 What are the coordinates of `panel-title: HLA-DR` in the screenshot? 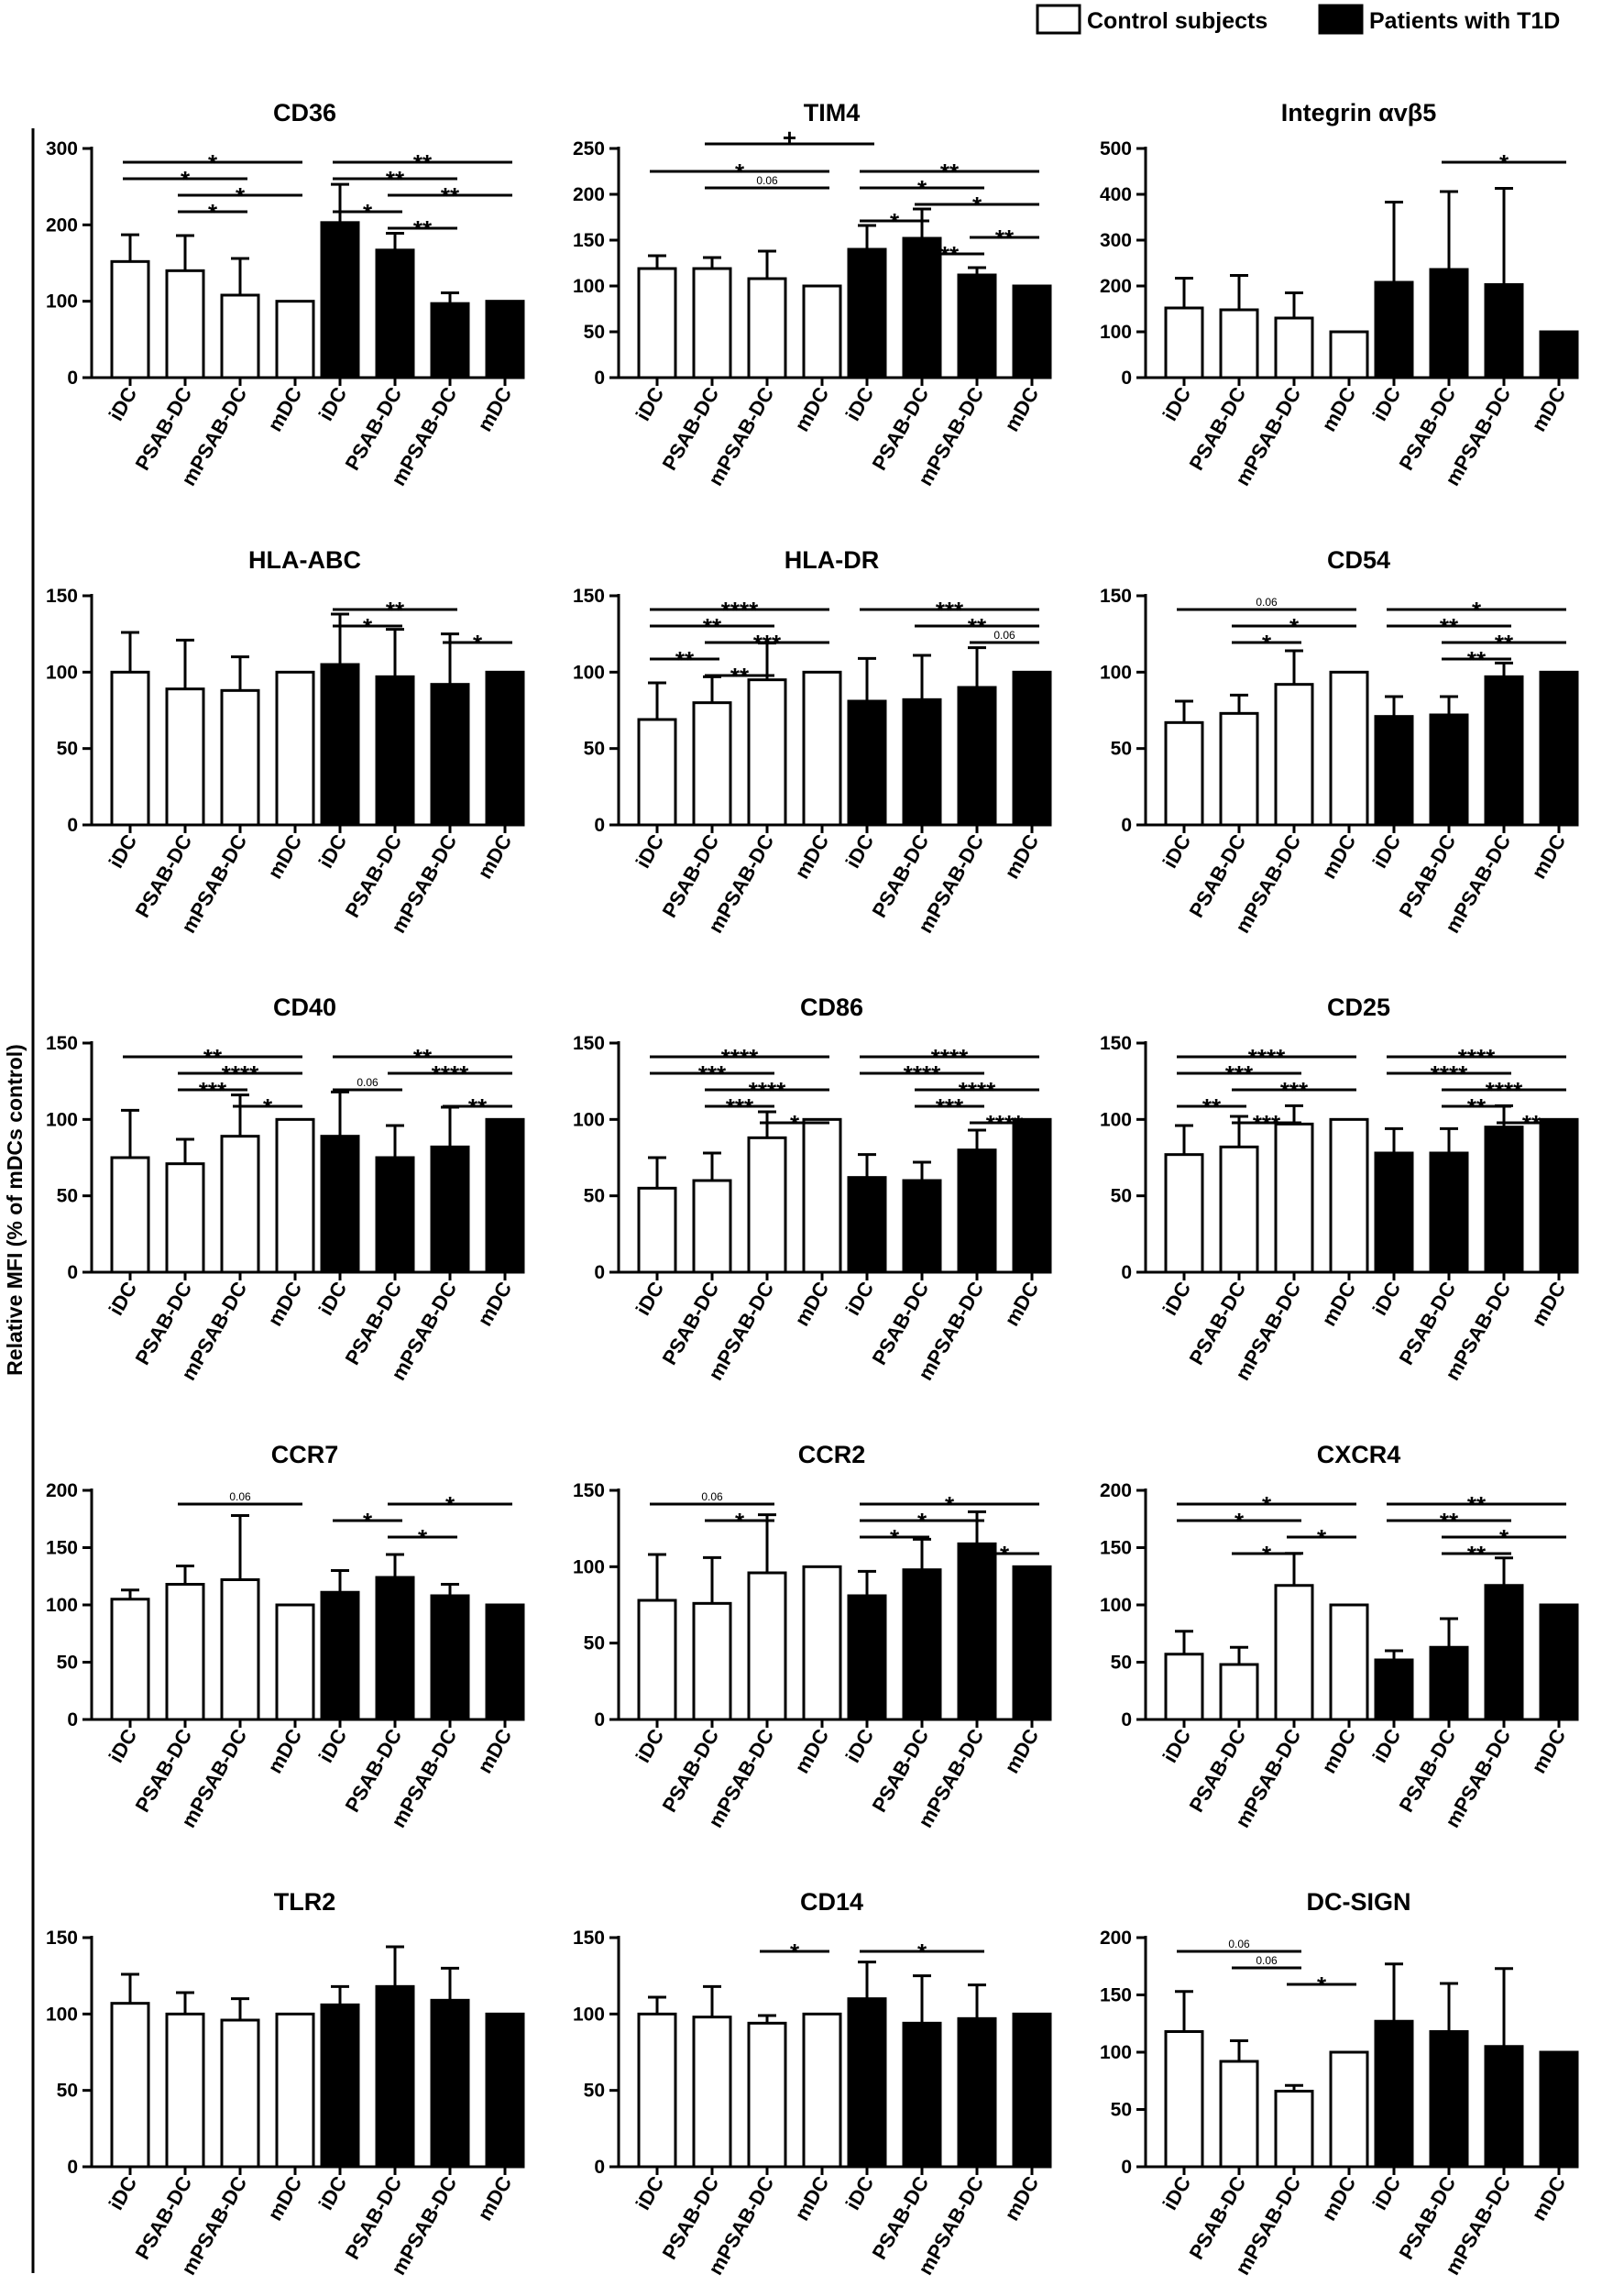 It's located at (832, 560).